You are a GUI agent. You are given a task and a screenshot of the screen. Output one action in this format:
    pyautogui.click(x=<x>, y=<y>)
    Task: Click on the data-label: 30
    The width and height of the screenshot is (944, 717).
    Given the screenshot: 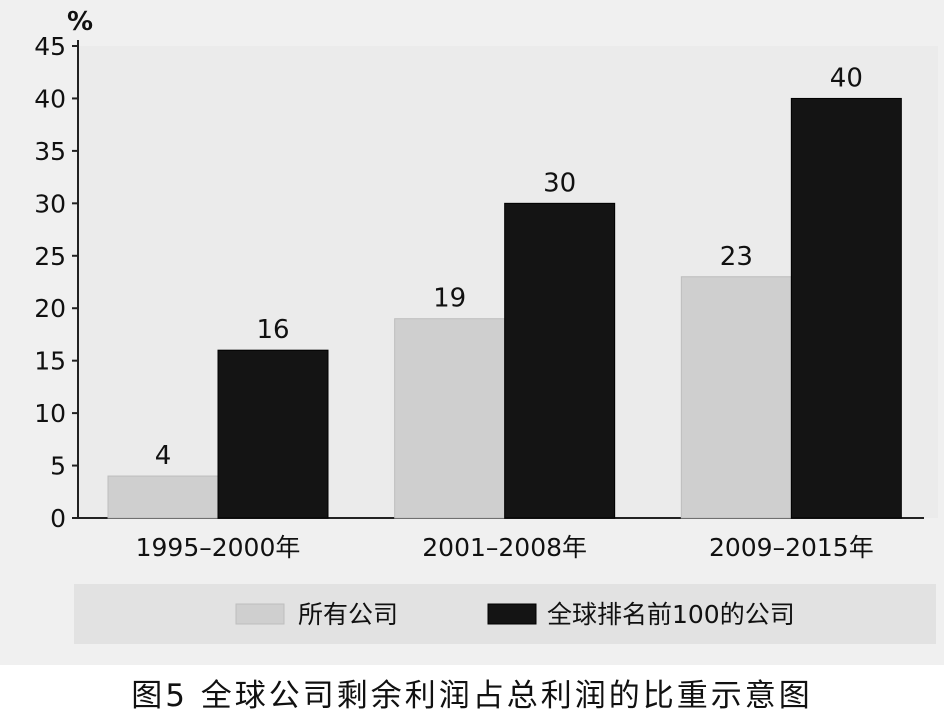 What is the action you would take?
    pyautogui.click(x=559, y=183)
    